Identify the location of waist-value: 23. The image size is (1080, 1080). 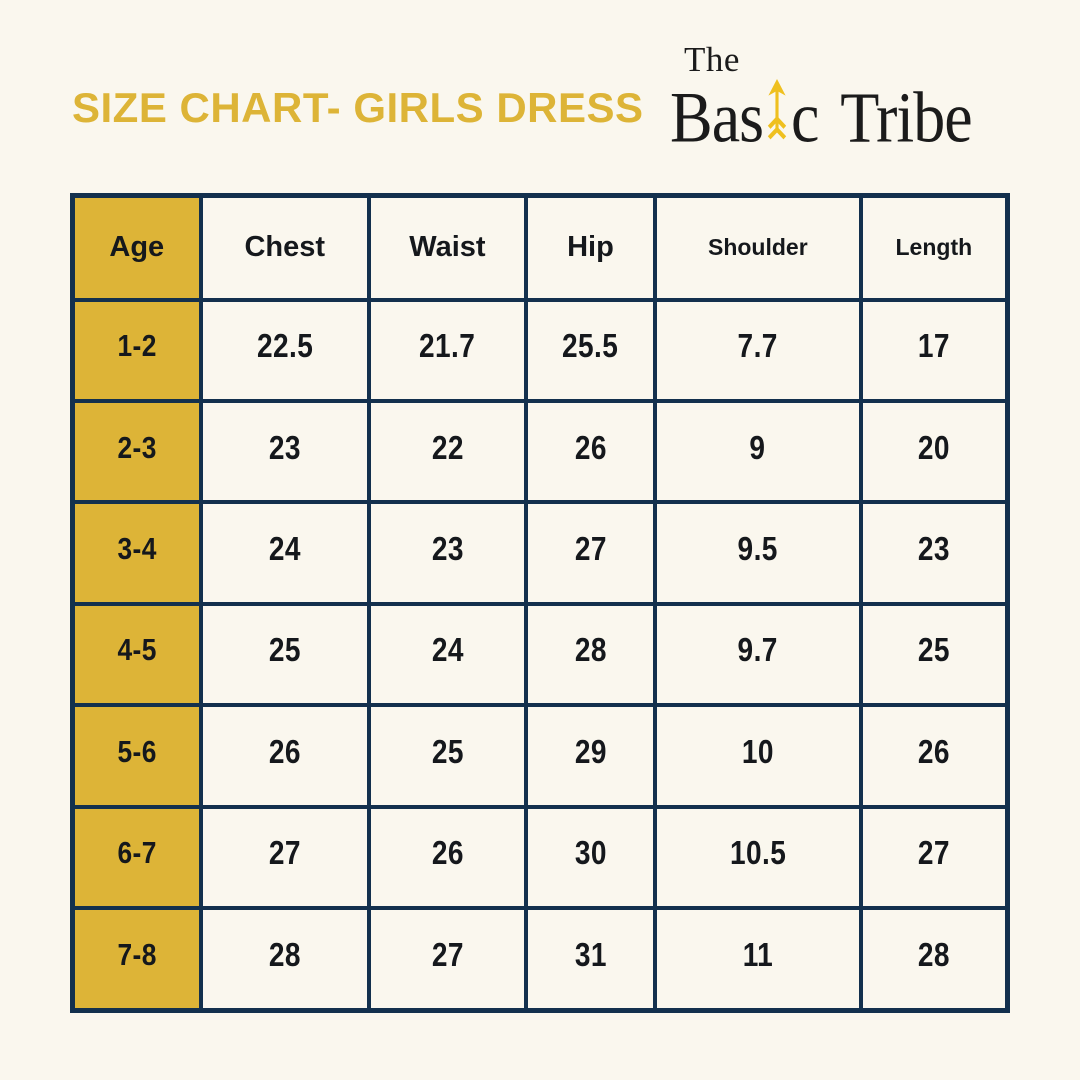
(447, 549).